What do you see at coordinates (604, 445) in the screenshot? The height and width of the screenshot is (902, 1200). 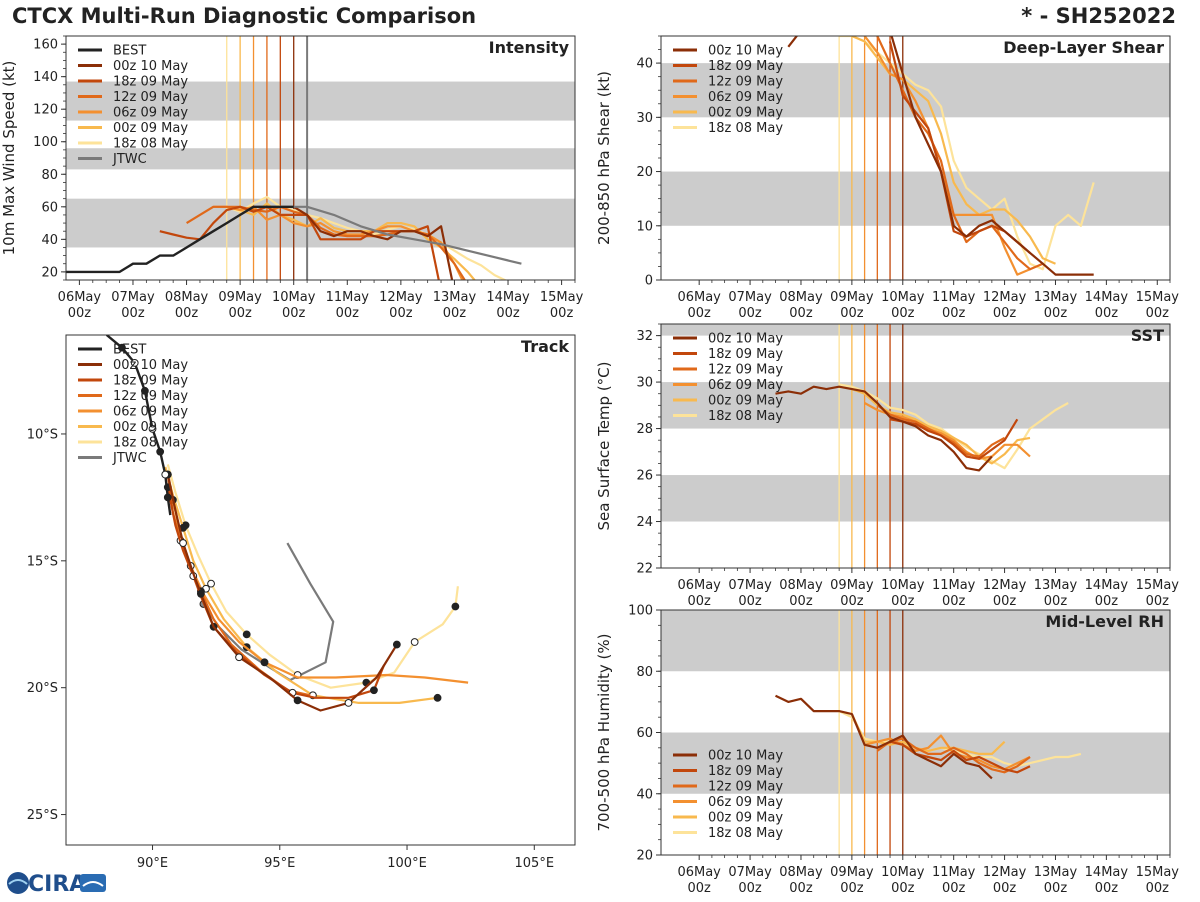 I see `sst-ylabel: Sea Surface Temp (°C)` at bounding box center [604, 445].